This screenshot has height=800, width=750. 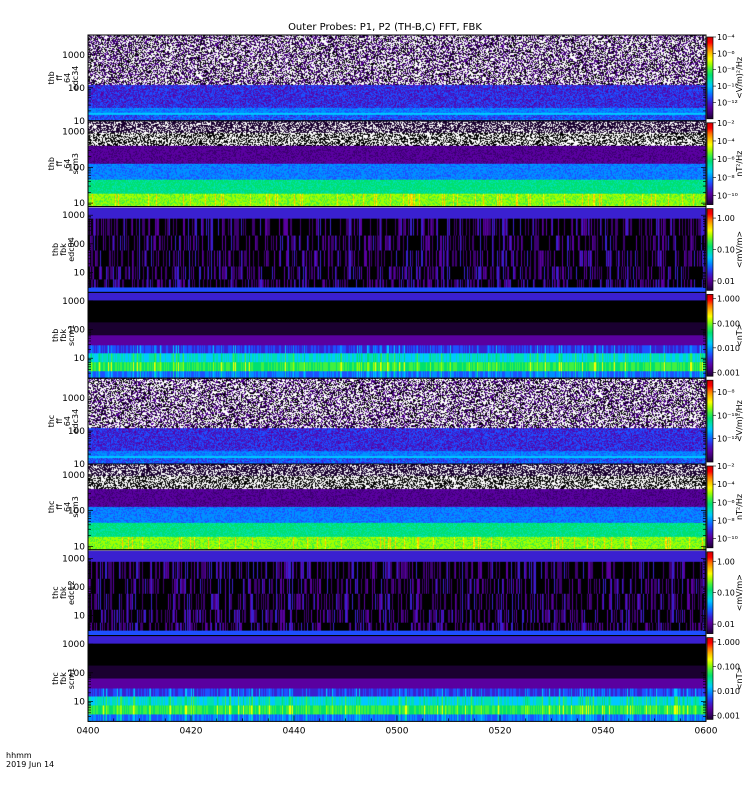 I want to click on heatmap-thc_fbk_scm1, so click(x=397, y=678).